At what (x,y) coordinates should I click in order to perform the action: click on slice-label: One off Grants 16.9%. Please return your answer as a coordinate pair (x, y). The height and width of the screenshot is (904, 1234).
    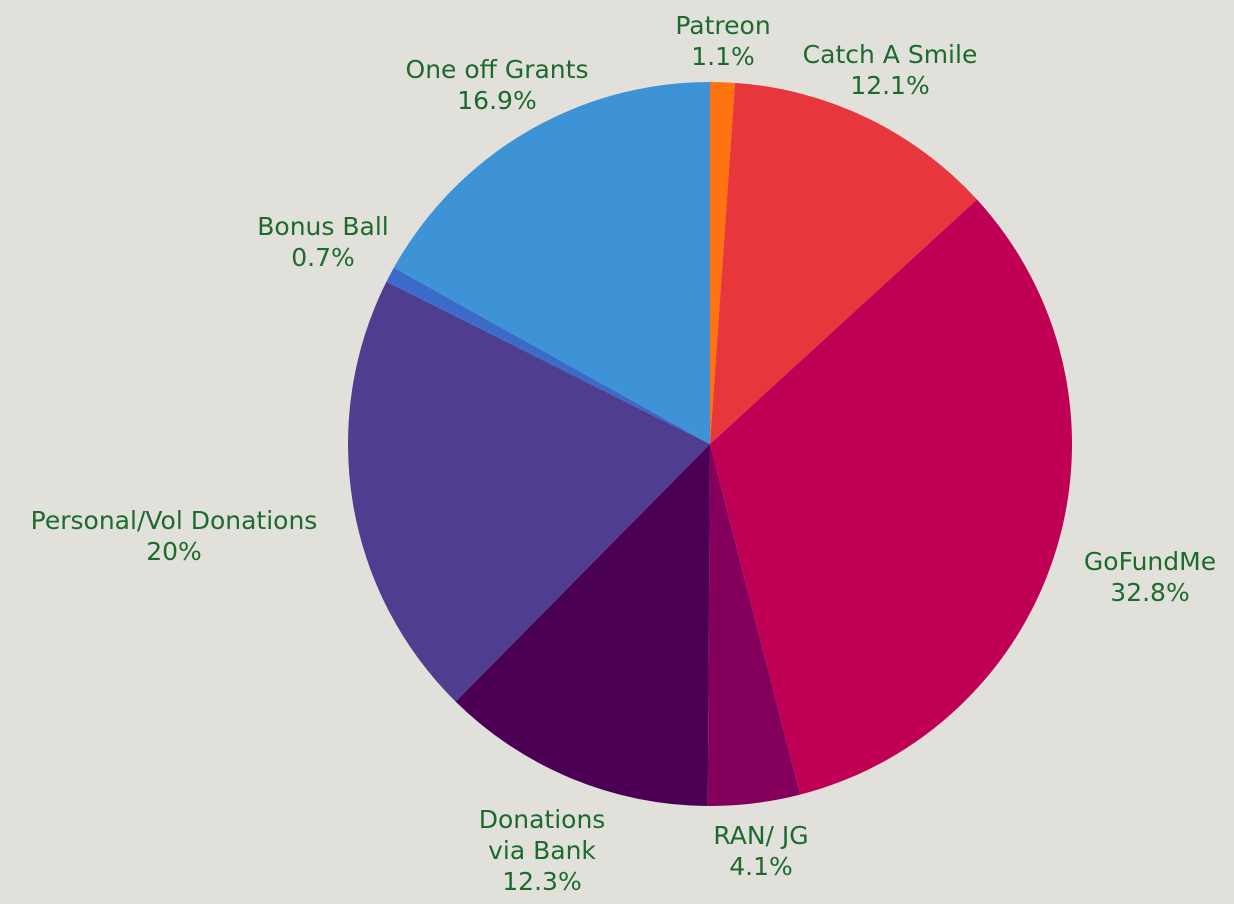
    Looking at the image, I should click on (497, 85).